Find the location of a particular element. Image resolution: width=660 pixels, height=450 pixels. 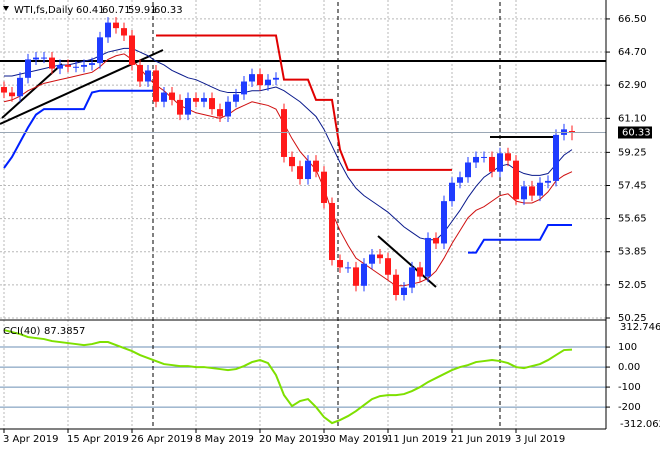

x-tick-label: 11 Jun 2019 is located at coordinates (417, 439).